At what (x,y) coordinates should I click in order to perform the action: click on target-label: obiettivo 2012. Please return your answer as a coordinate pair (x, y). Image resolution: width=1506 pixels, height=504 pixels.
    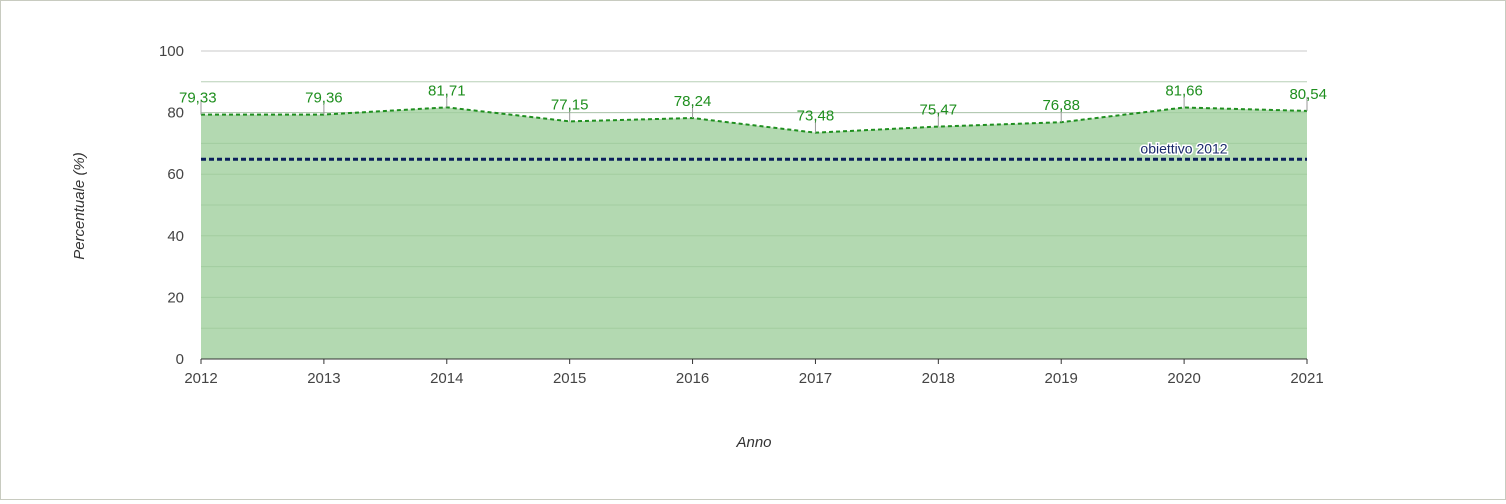
    Looking at the image, I should click on (1183, 148).